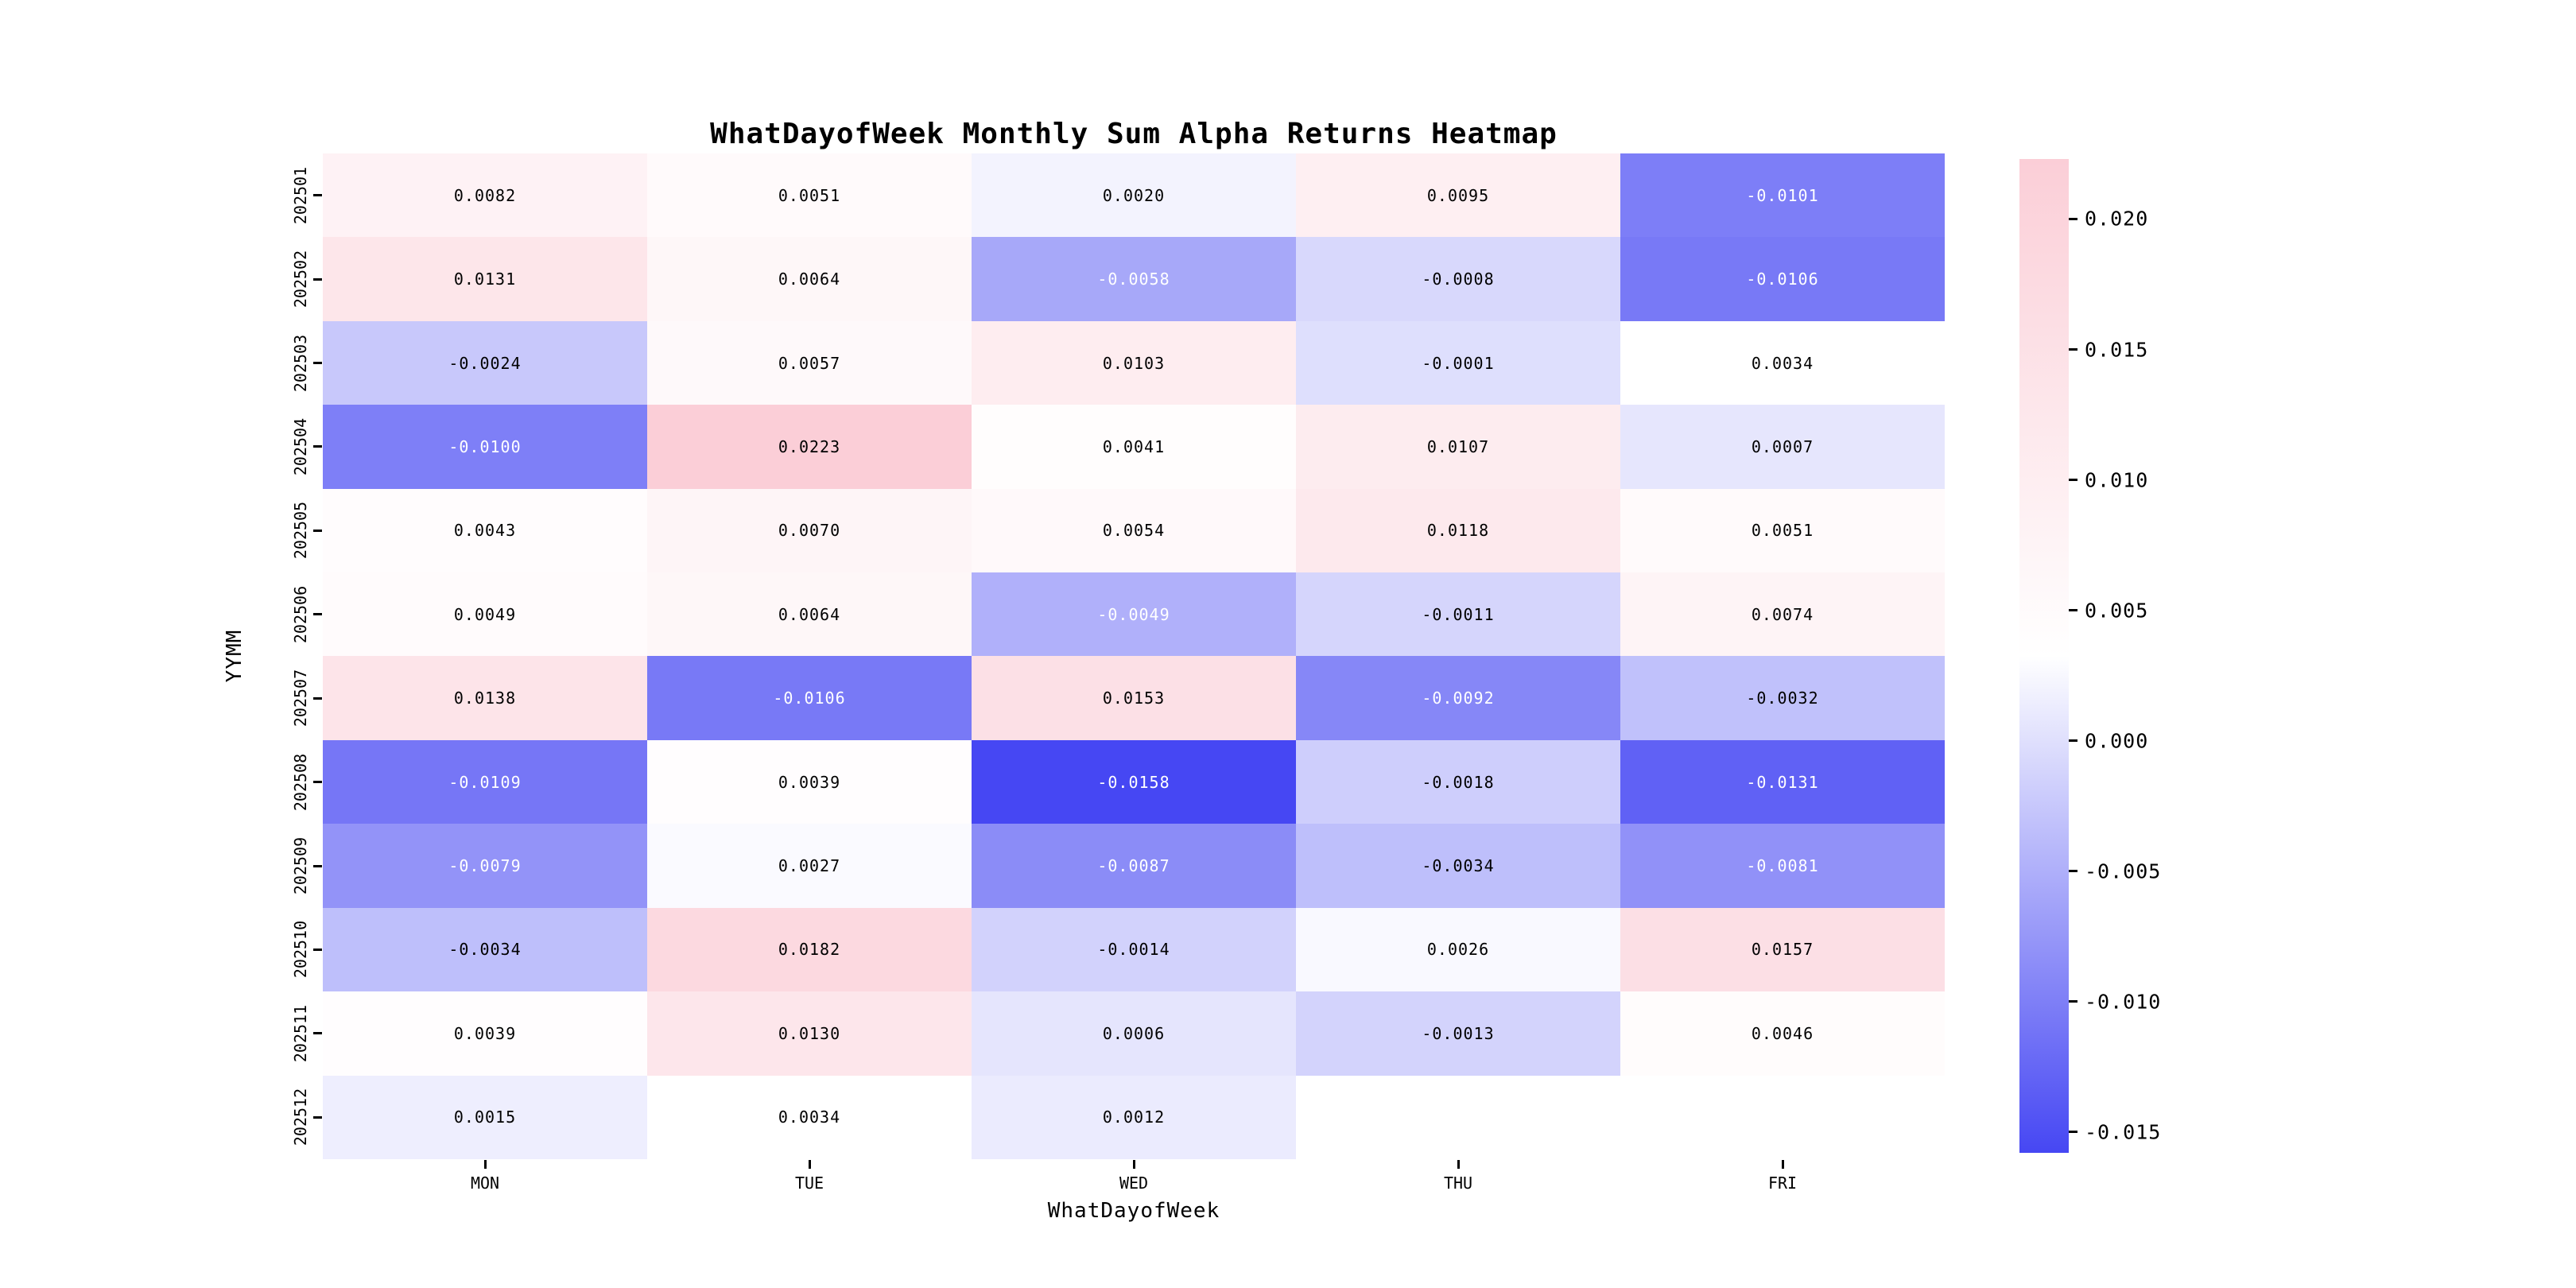  What do you see at coordinates (2123, 1002) in the screenshot?
I see `colorbar-tick-label: -0.010` at bounding box center [2123, 1002].